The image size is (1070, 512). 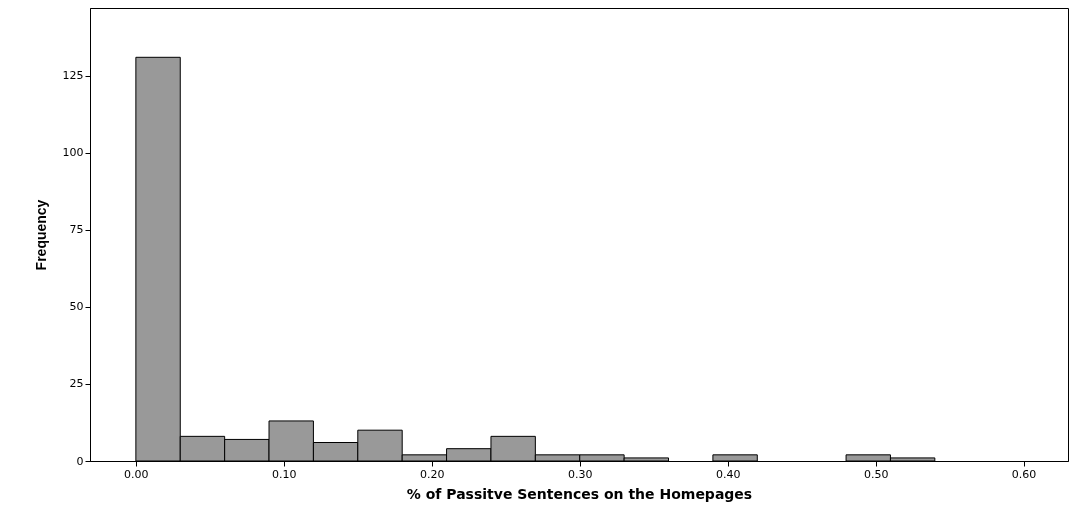 I want to click on y-tick-label: 100, so click(x=73, y=153).